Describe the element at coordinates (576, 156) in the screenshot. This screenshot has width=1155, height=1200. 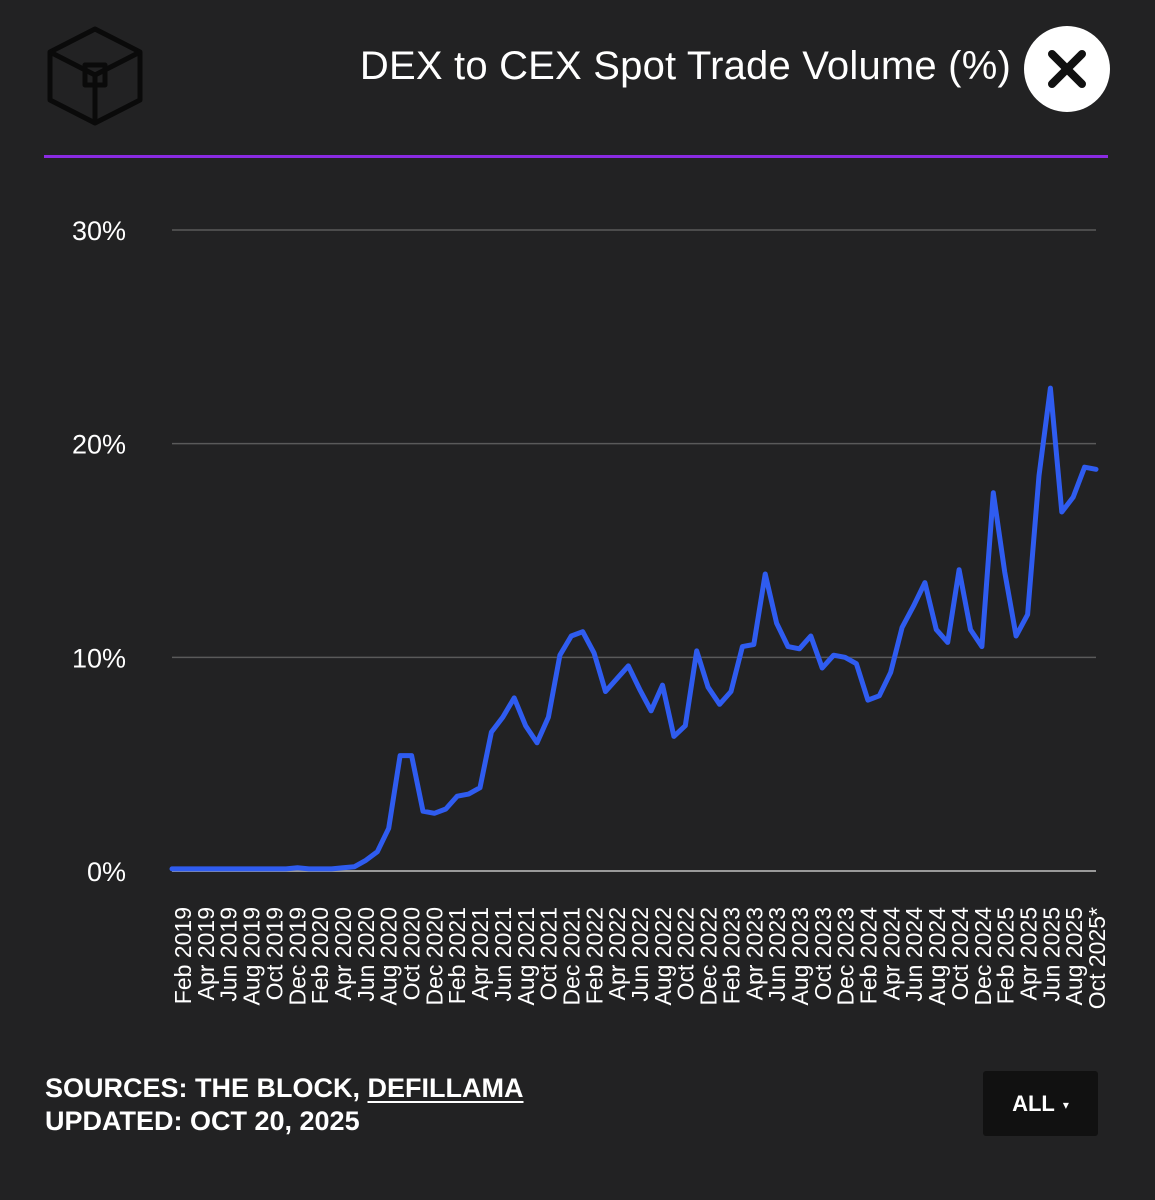
I see `header-divider` at that location.